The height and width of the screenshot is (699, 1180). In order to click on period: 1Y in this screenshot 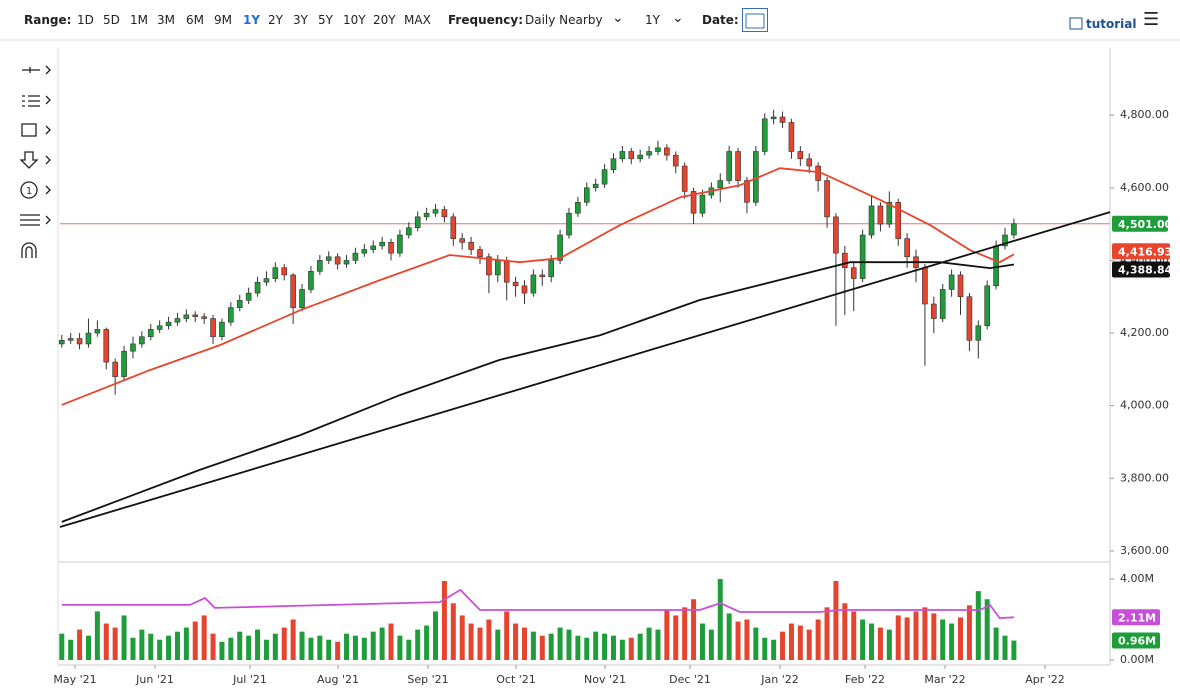, I will do `click(652, 20)`.